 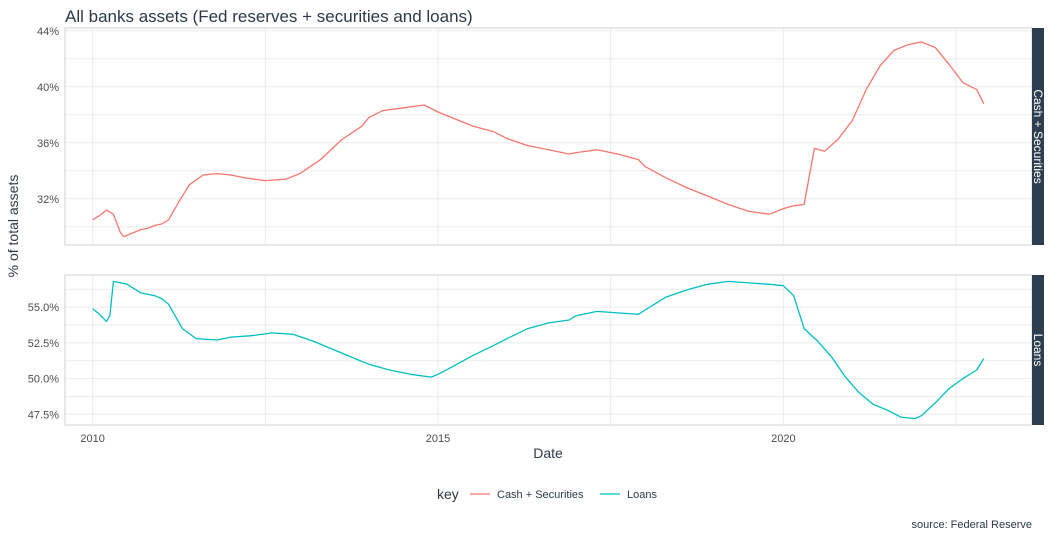 I want to click on legend-title: key, so click(x=448, y=494).